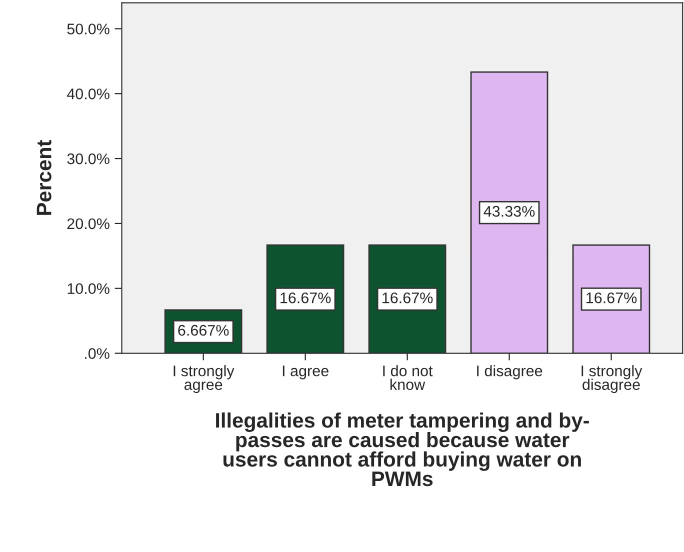 Image resolution: width=684 pixels, height=552 pixels. What do you see at coordinates (88, 29) in the screenshot?
I see `y-tick-label: 50.0%` at bounding box center [88, 29].